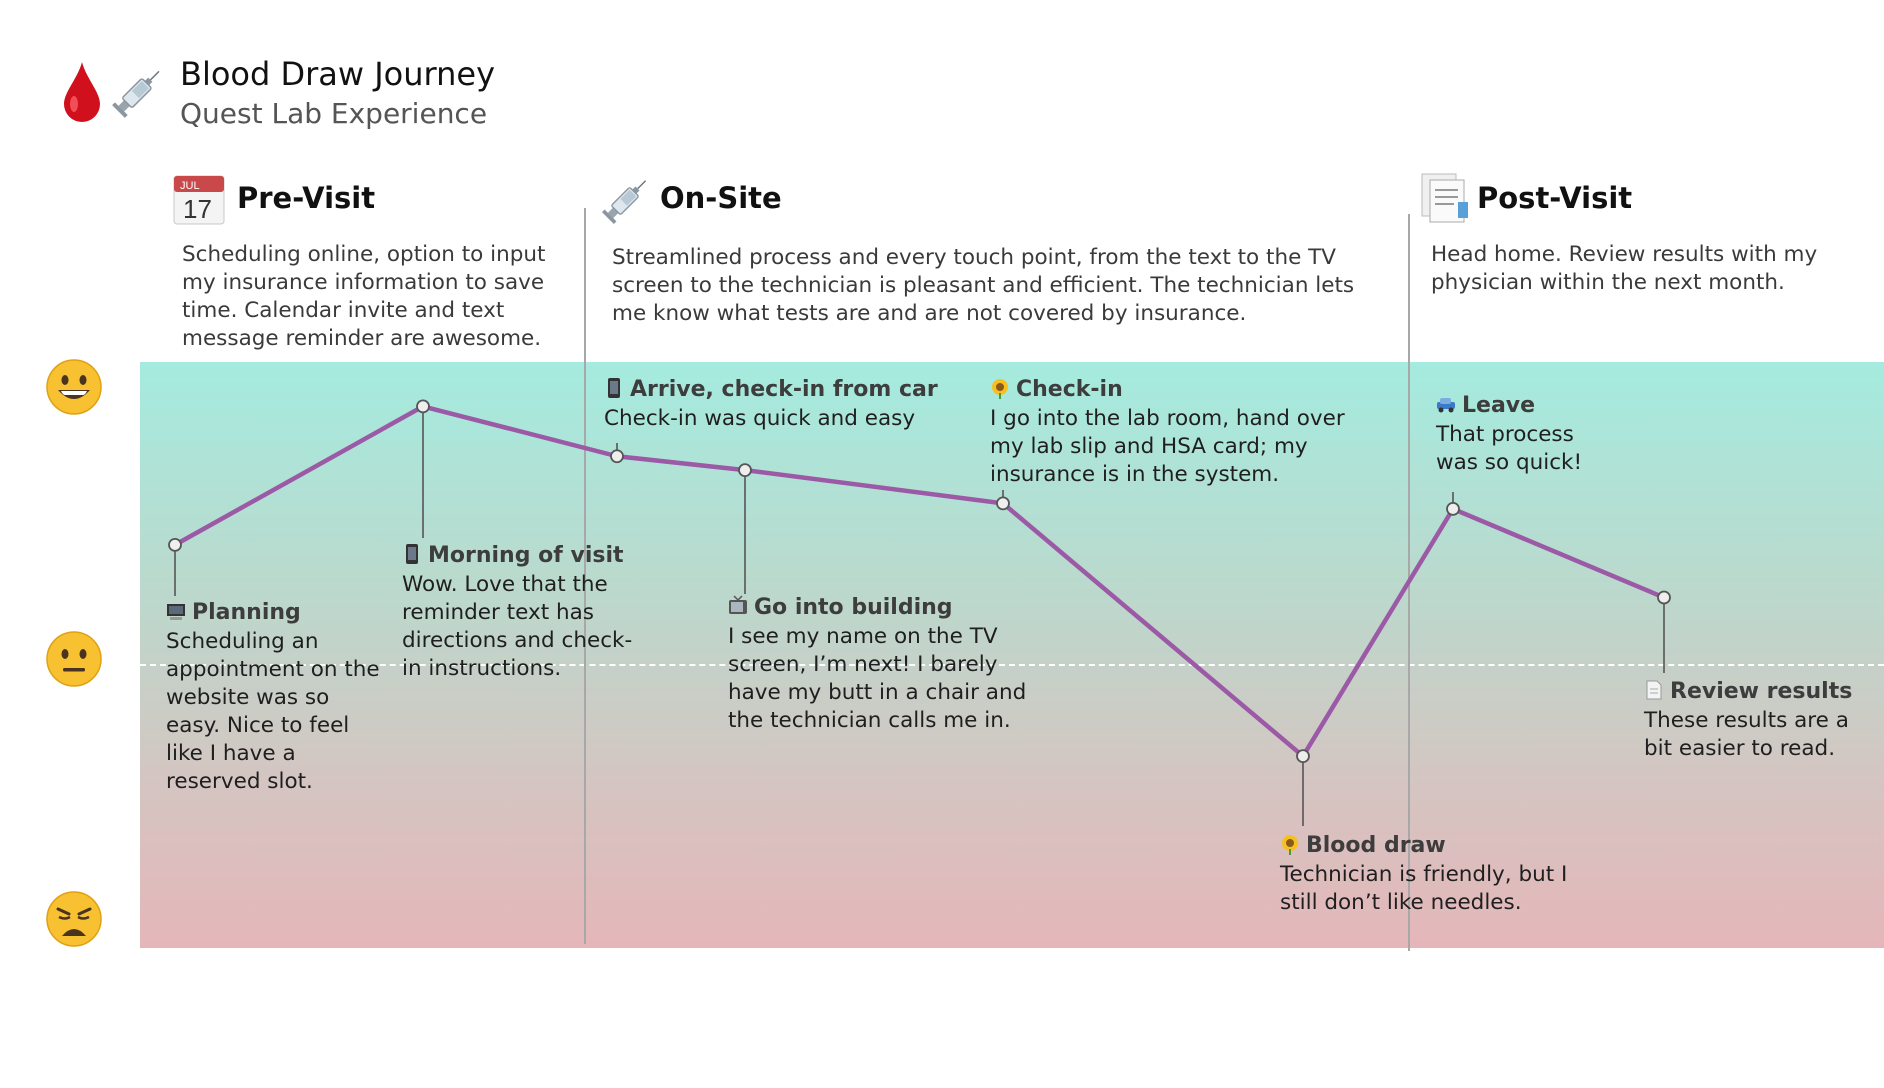 This screenshot has width=1884, height=1088. What do you see at coordinates (338, 74) in the screenshot?
I see `page-title: Blood Draw Journey` at bounding box center [338, 74].